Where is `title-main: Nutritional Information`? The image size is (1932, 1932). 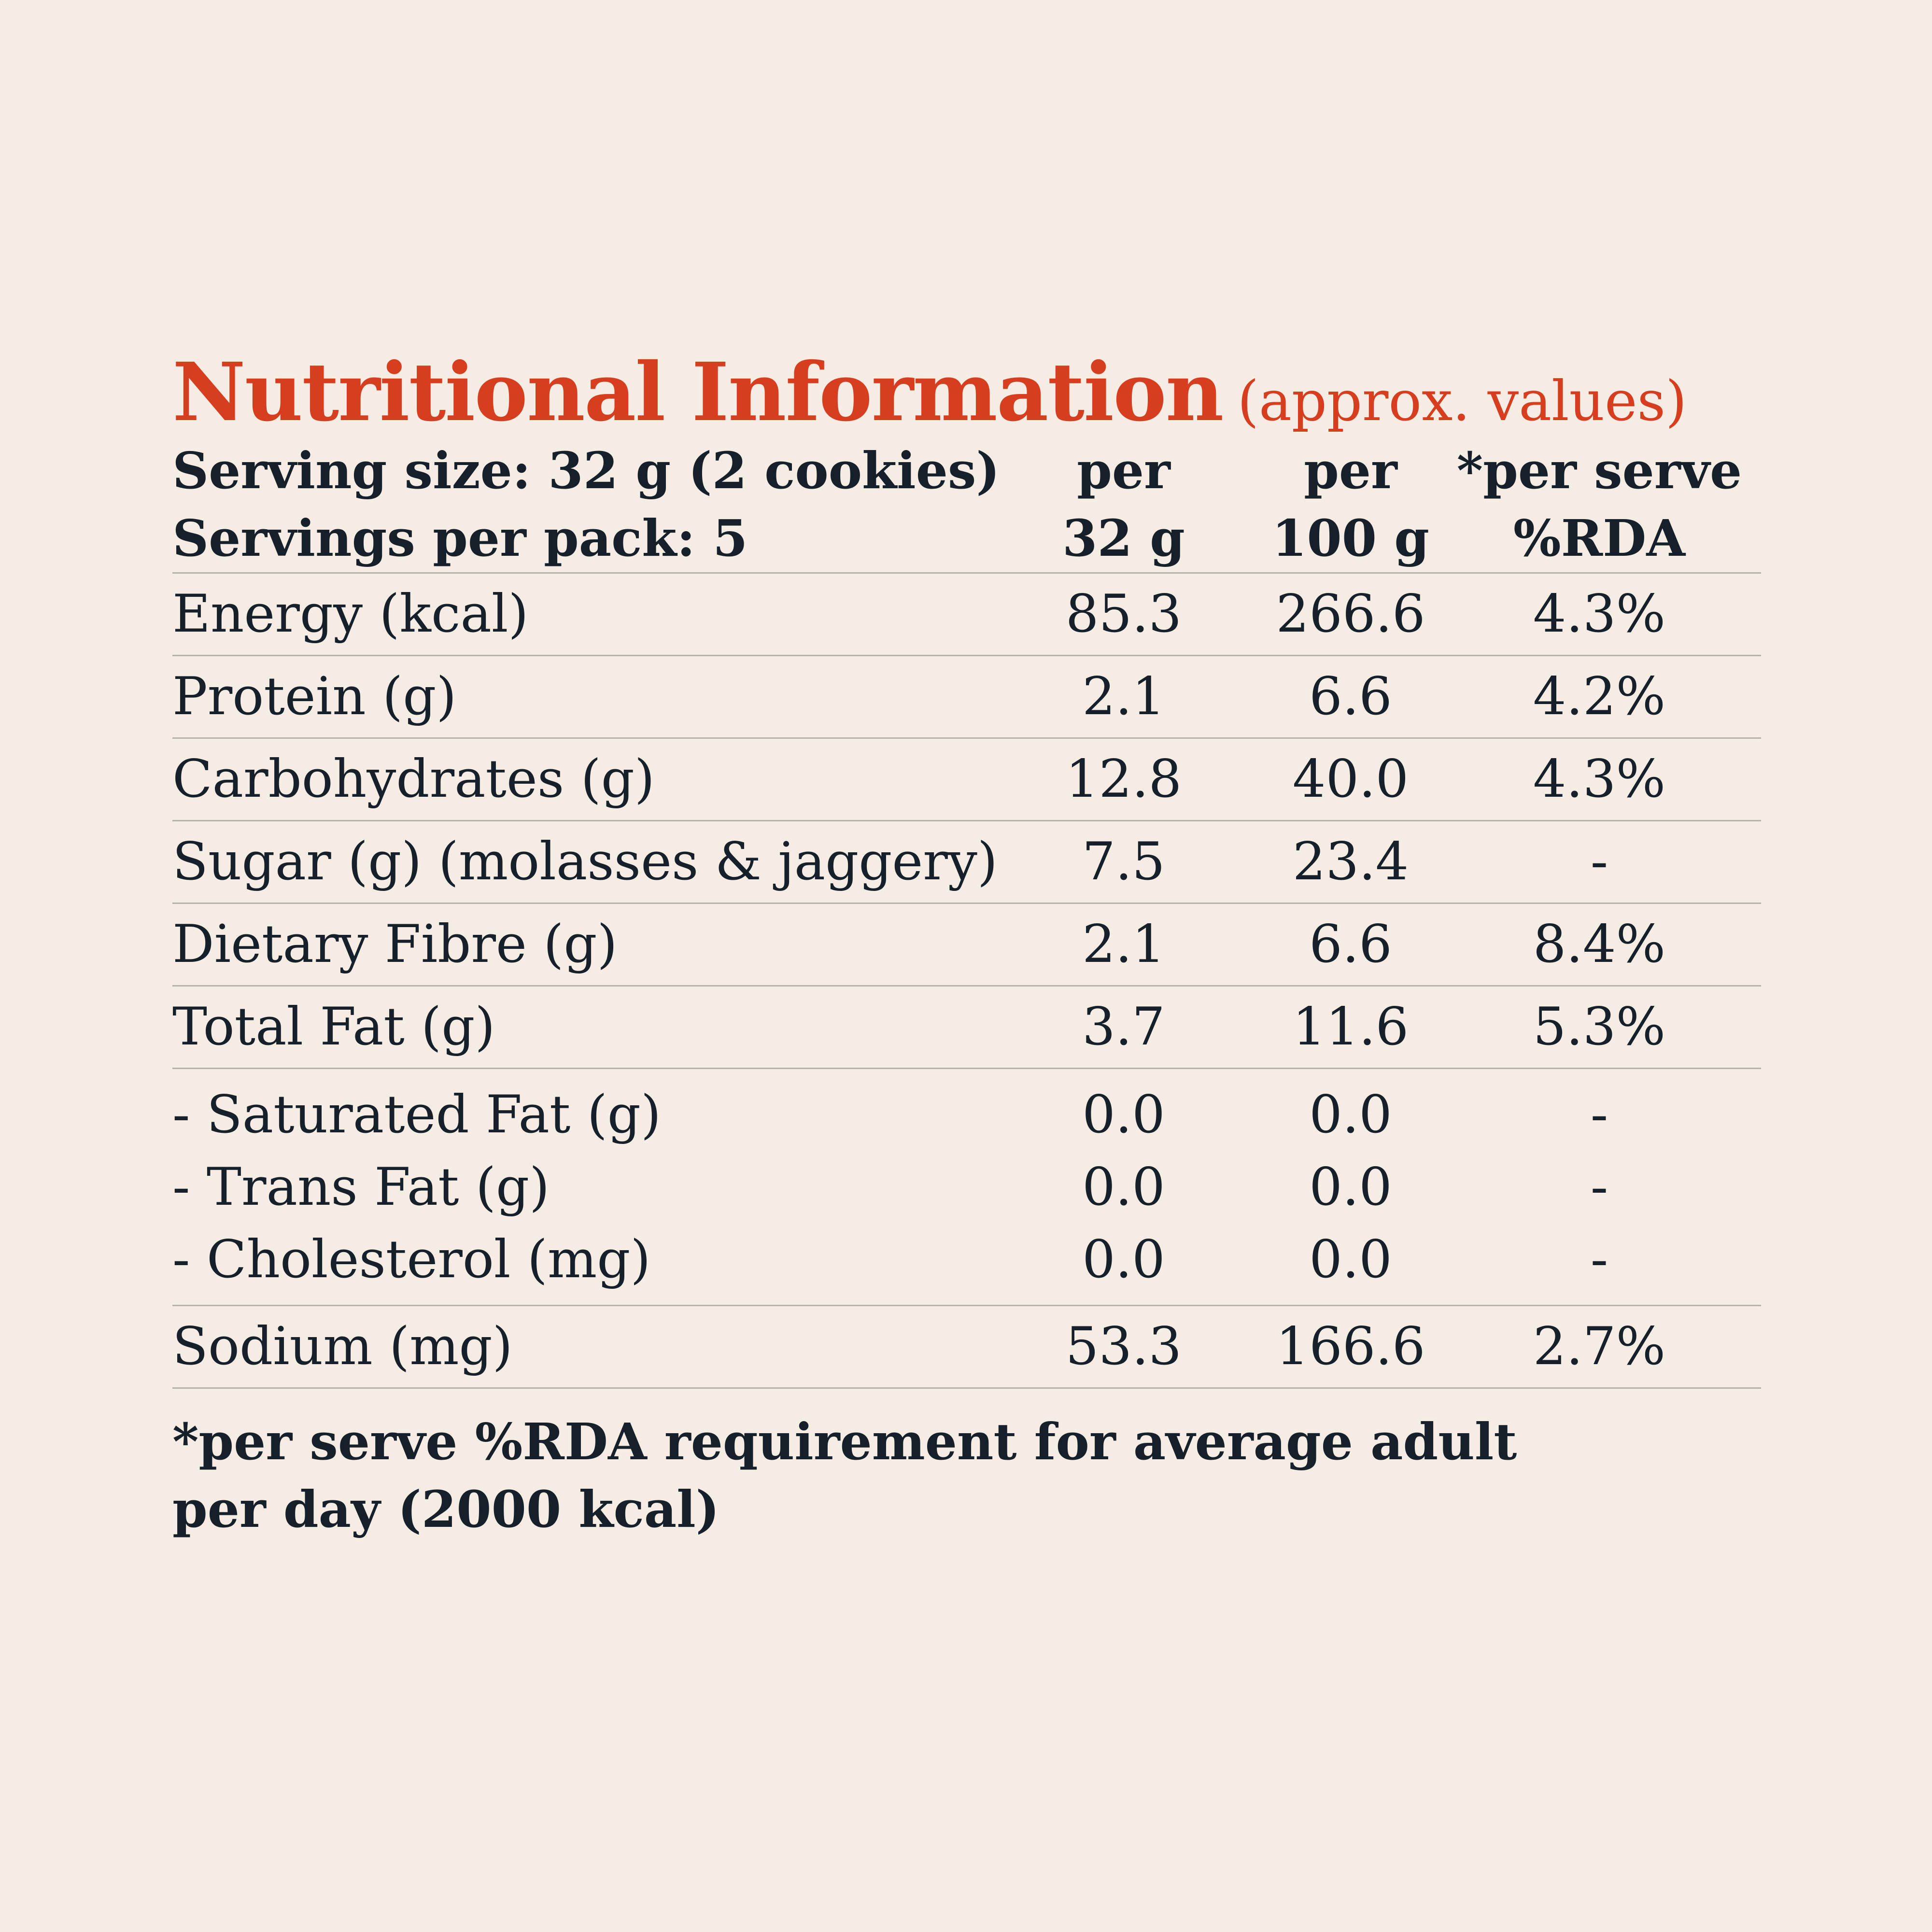 title-main: Nutritional Information is located at coordinates (698, 392).